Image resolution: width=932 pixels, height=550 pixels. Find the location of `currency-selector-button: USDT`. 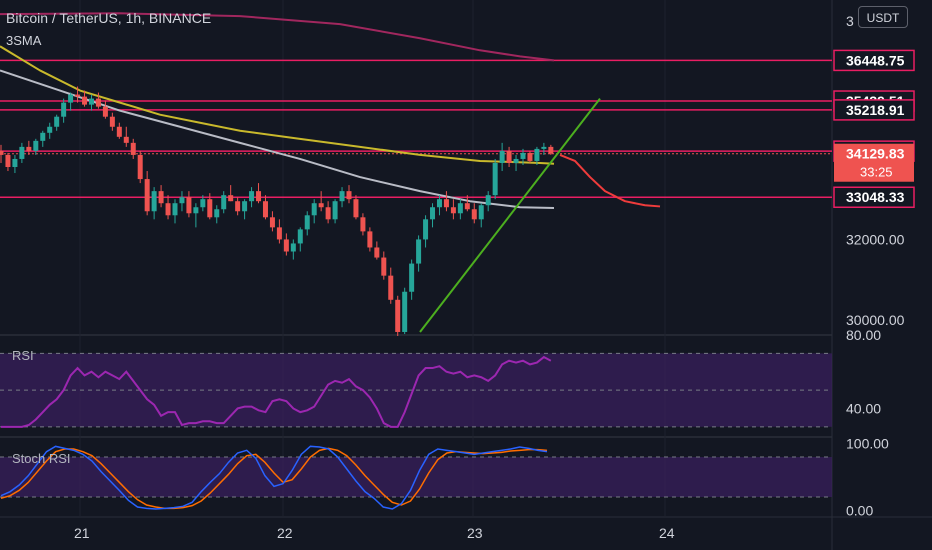

currency-selector-button: USDT is located at coordinates (883, 17).